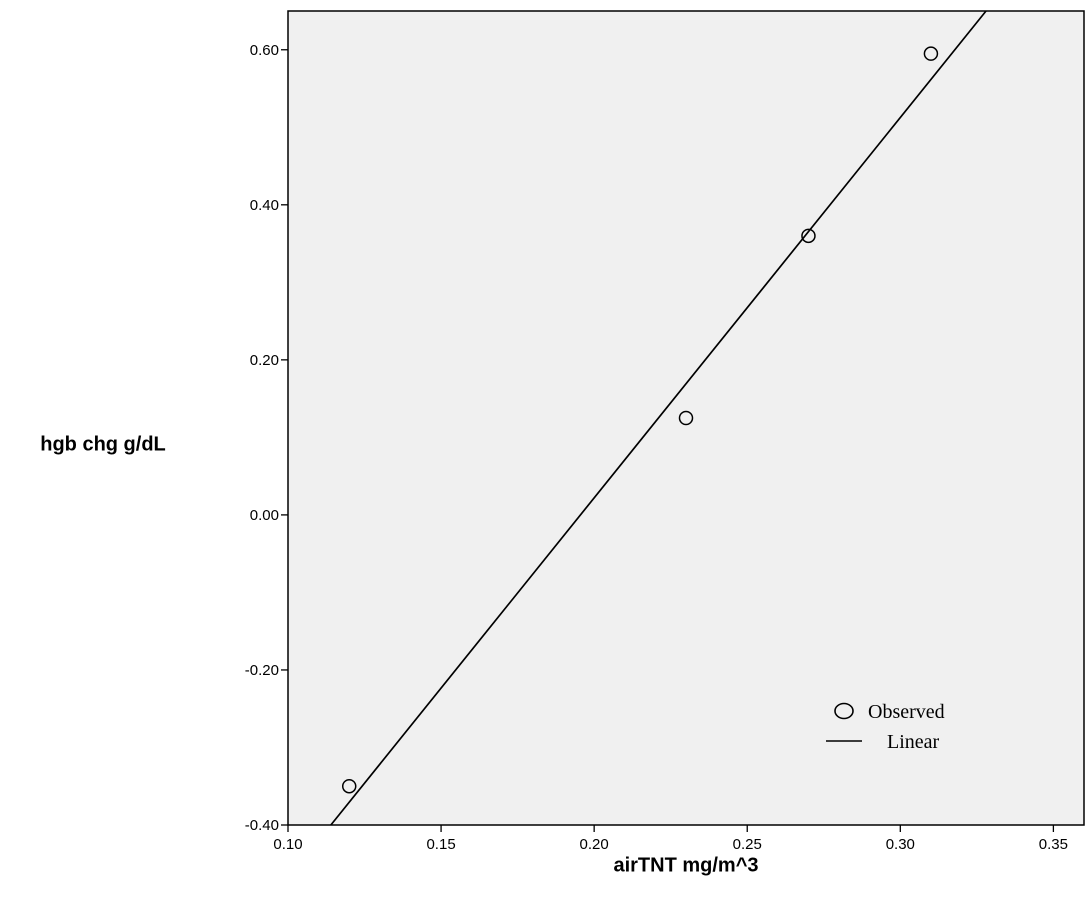 The height and width of the screenshot is (916, 1086). Describe the element at coordinates (747, 844) in the screenshot. I see `x-tick-label: 0.25` at that location.